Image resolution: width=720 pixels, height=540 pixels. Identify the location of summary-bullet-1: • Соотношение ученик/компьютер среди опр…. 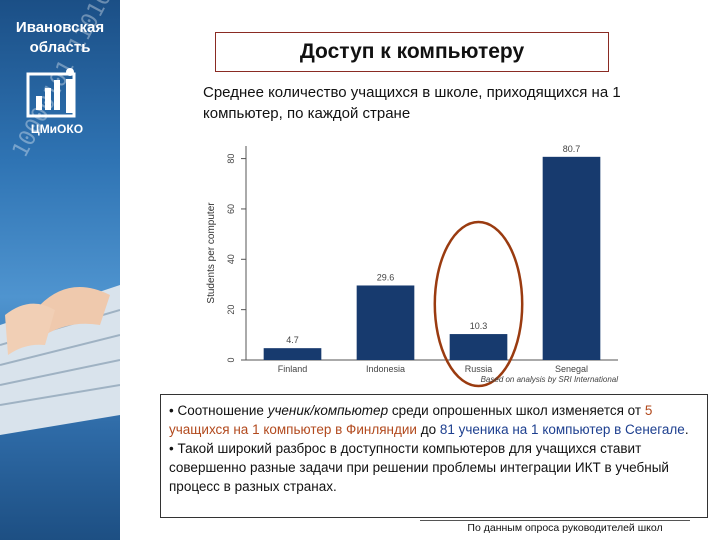
(429, 420).